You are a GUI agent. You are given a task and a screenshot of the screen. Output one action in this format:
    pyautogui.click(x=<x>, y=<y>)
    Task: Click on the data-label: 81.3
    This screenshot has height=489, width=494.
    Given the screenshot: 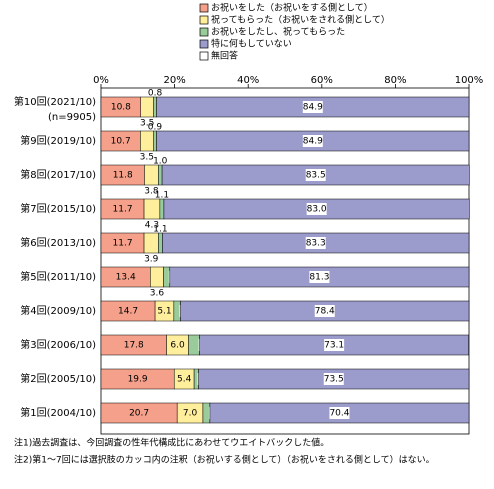 What is the action you would take?
    pyautogui.click(x=319, y=278)
    